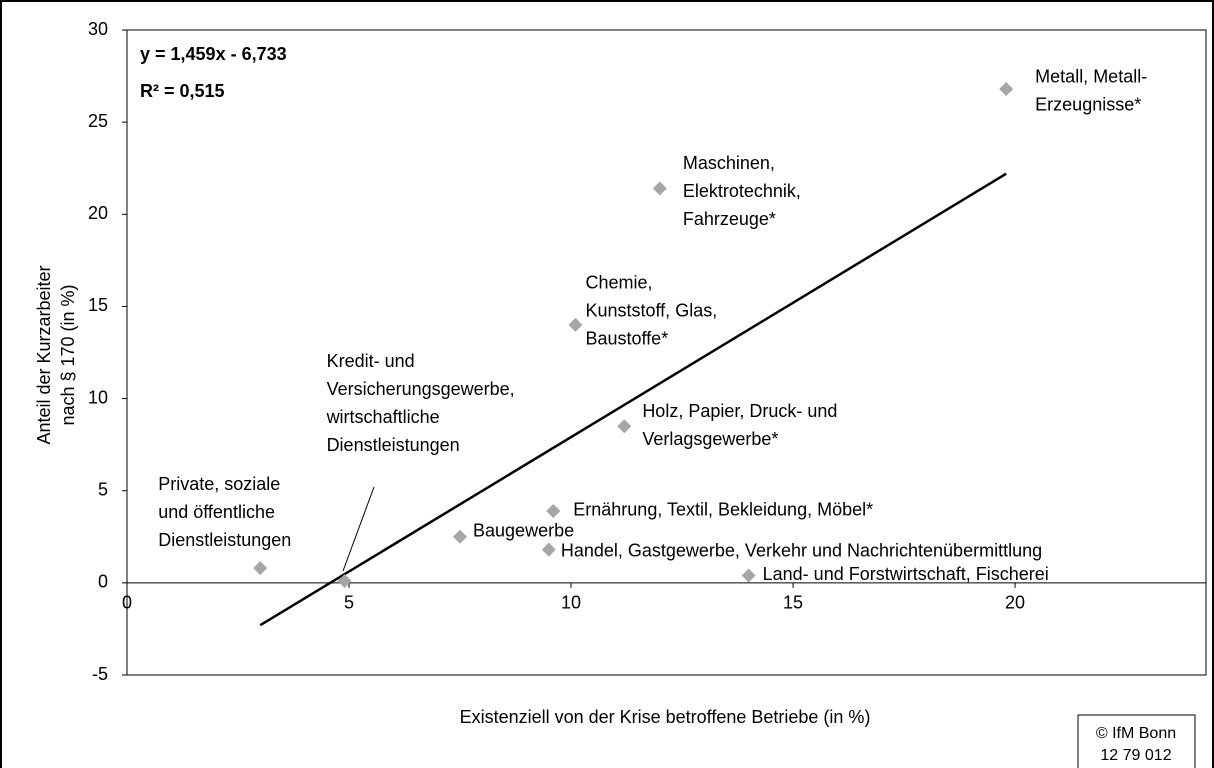 The height and width of the screenshot is (768, 1214). Describe the element at coordinates (98, 29) in the screenshot. I see `y-tick-label: 30` at that location.